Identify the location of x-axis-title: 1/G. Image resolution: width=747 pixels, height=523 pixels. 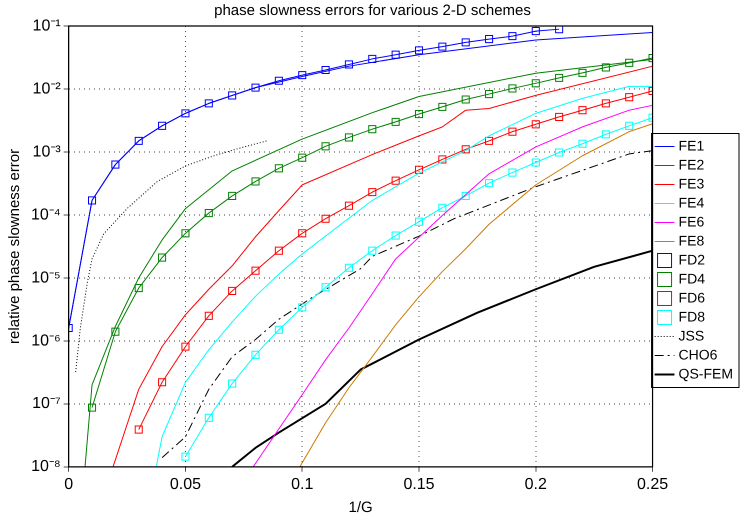
(360, 507).